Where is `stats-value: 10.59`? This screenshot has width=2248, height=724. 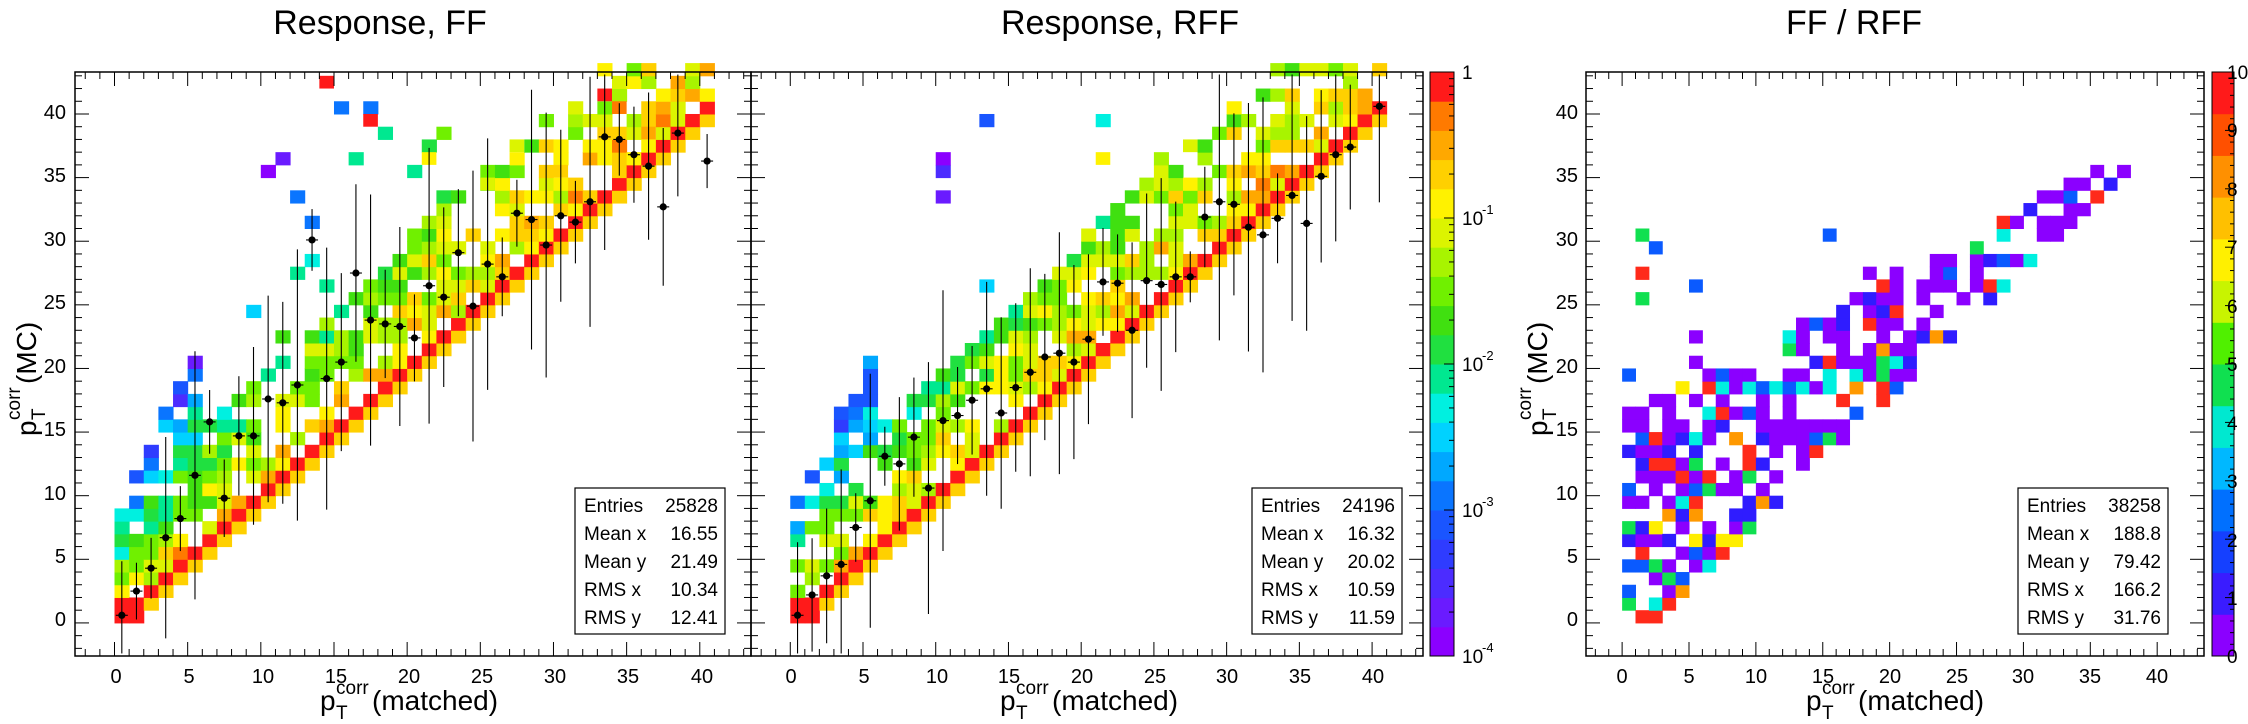 stats-value: 10.59 is located at coordinates (1371, 590).